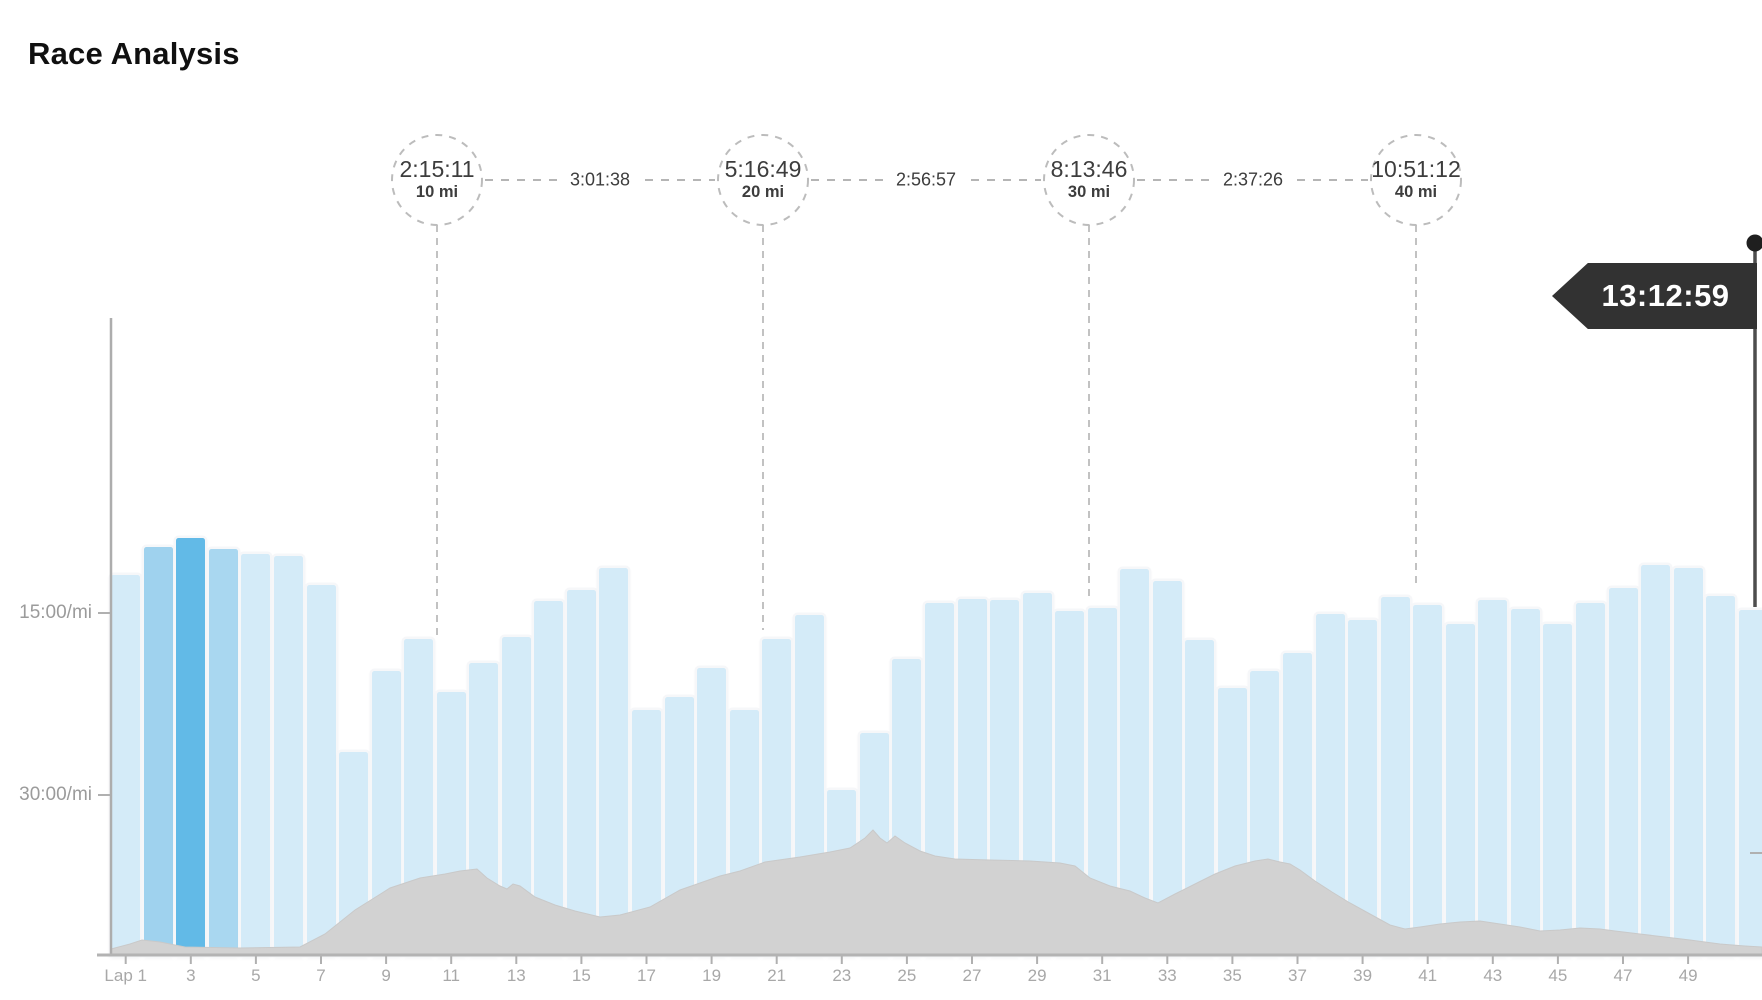 This screenshot has height=1000, width=1762. What do you see at coordinates (1416, 169) in the screenshot?
I see `milestone-time: 10:51:12` at bounding box center [1416, 169].